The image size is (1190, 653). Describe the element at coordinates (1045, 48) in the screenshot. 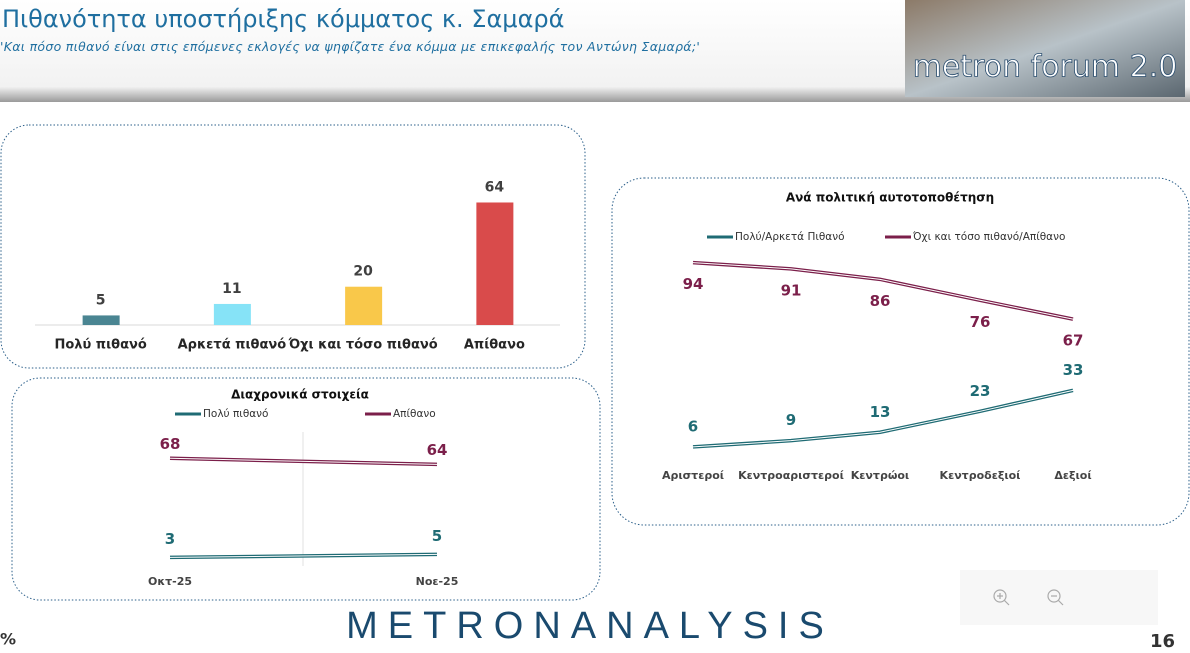

I see `logo-photo` at that location.